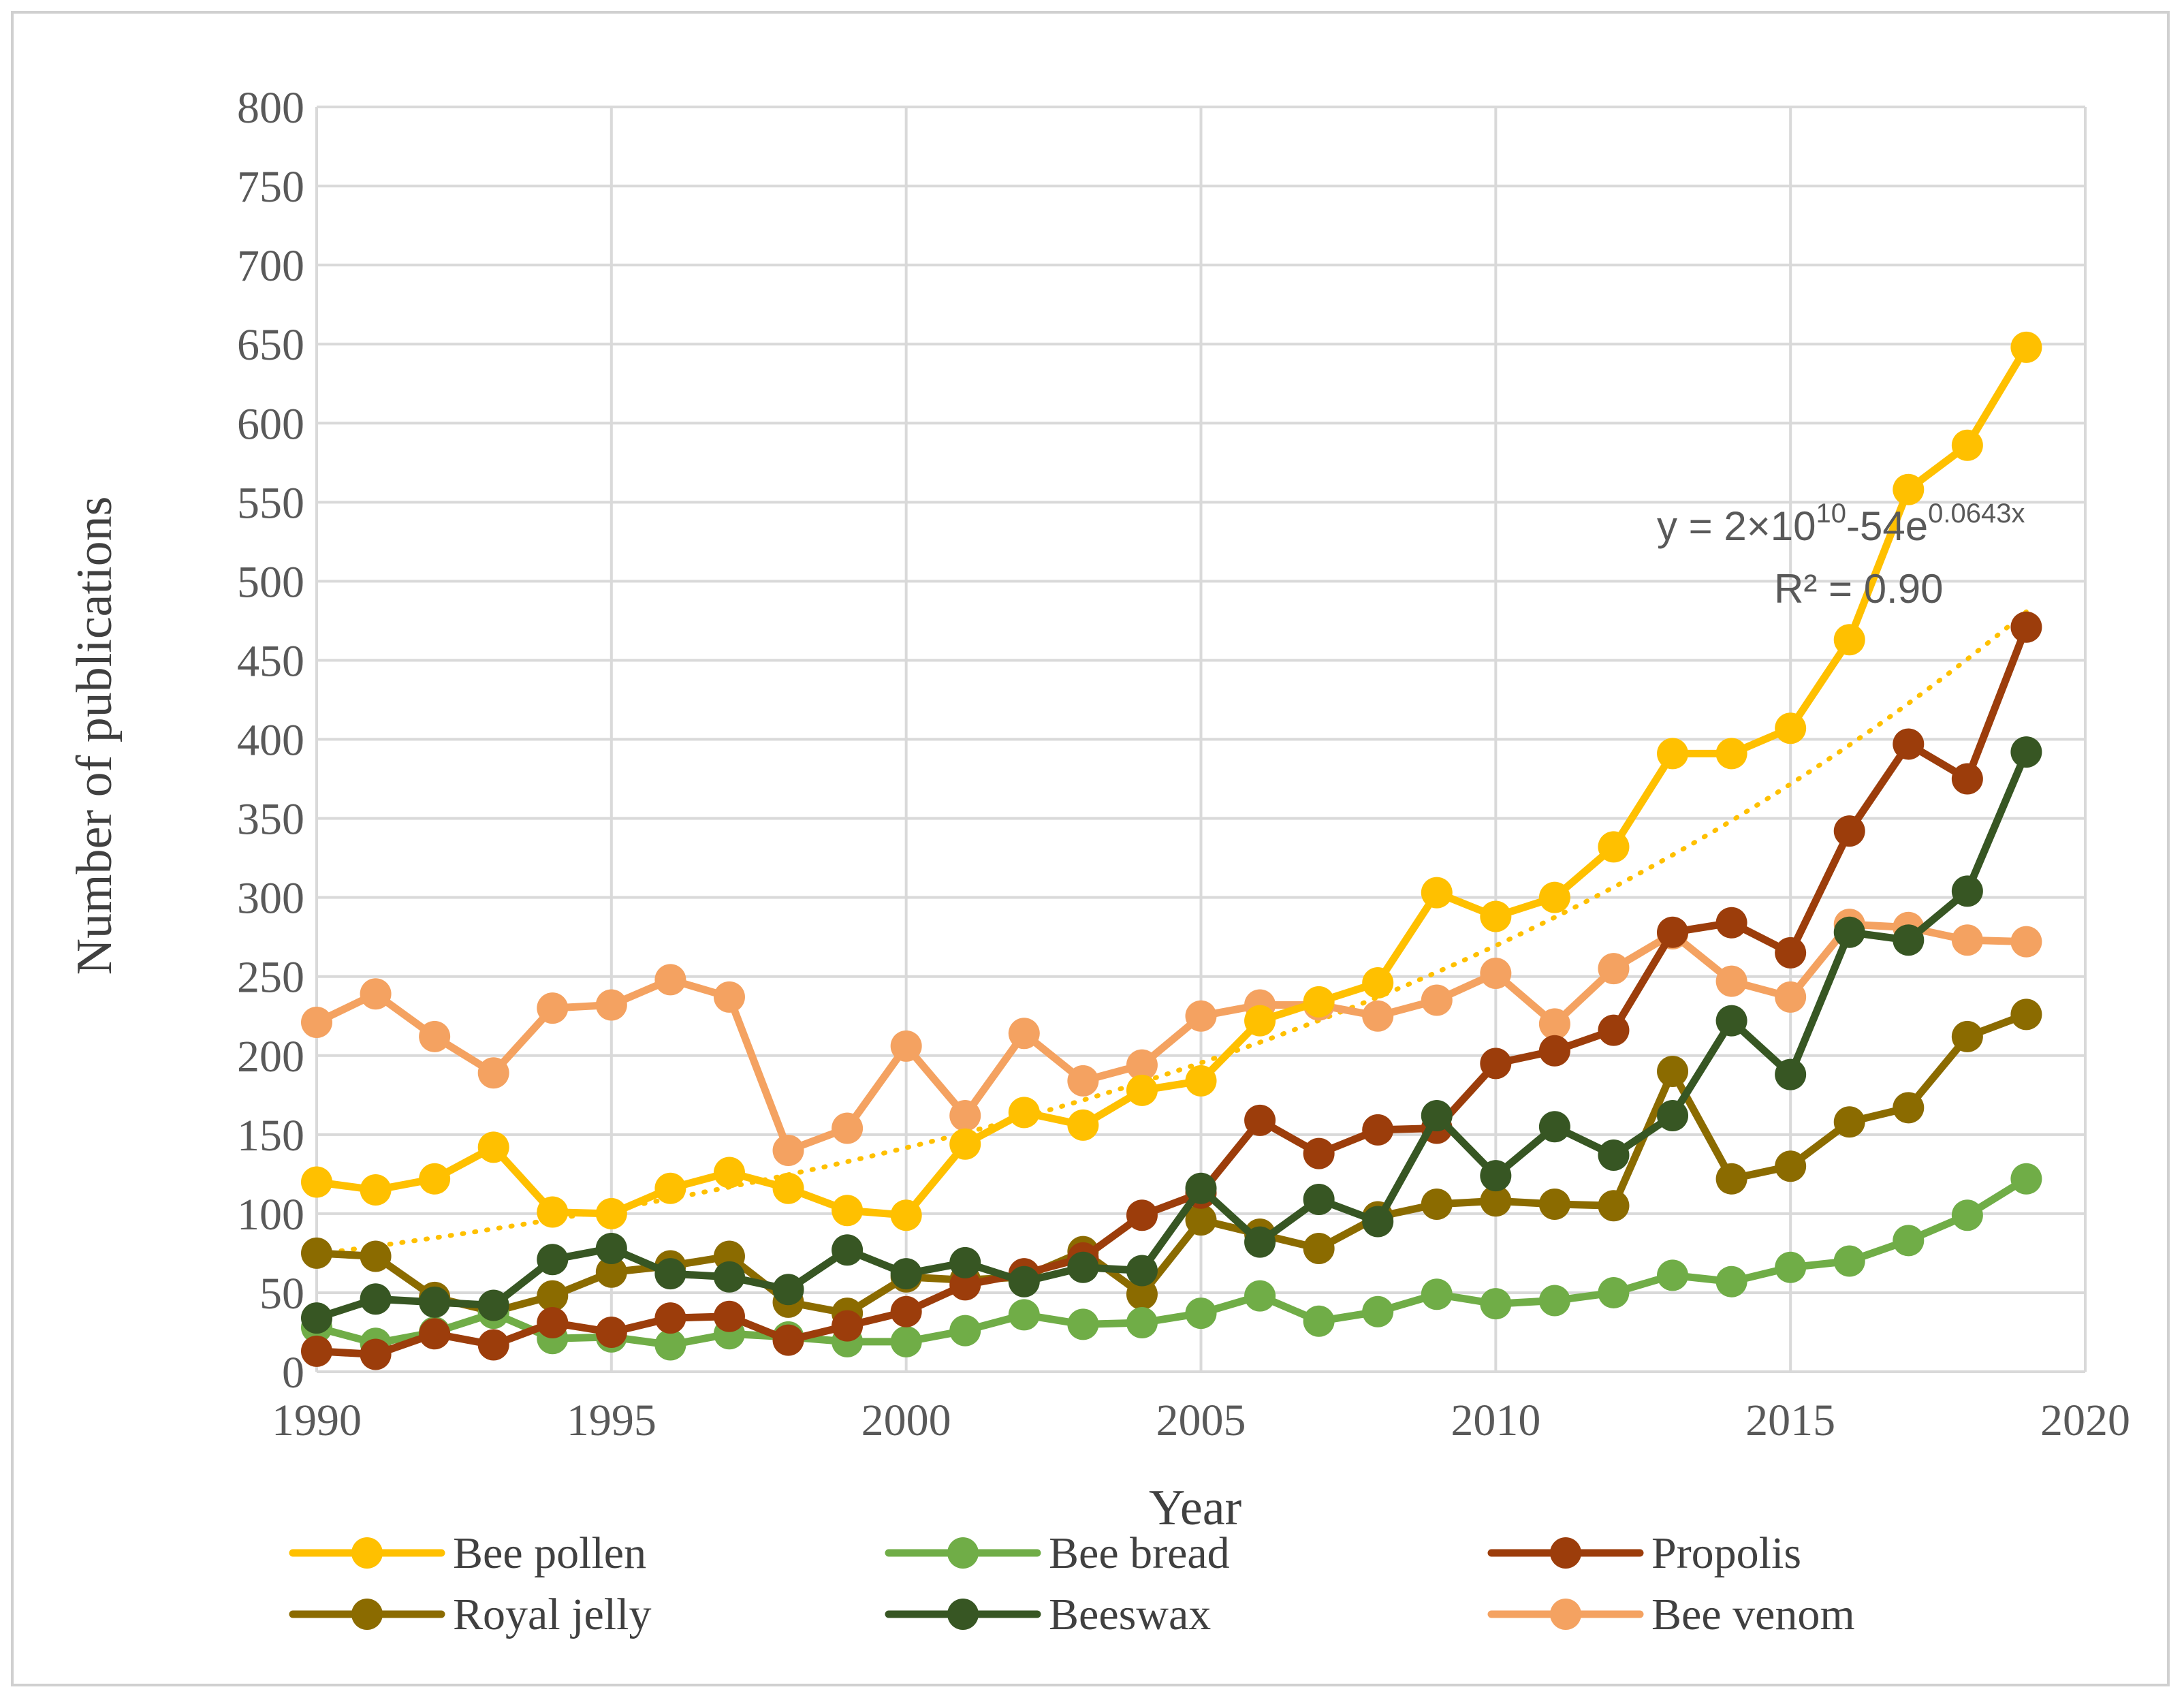 This screenshot has width=2184, height=1698. What do you see at coordinates (1726, 1553) in the screenshot?
I see `legend-label: Propolis` at bounding box center [1726, 1553].